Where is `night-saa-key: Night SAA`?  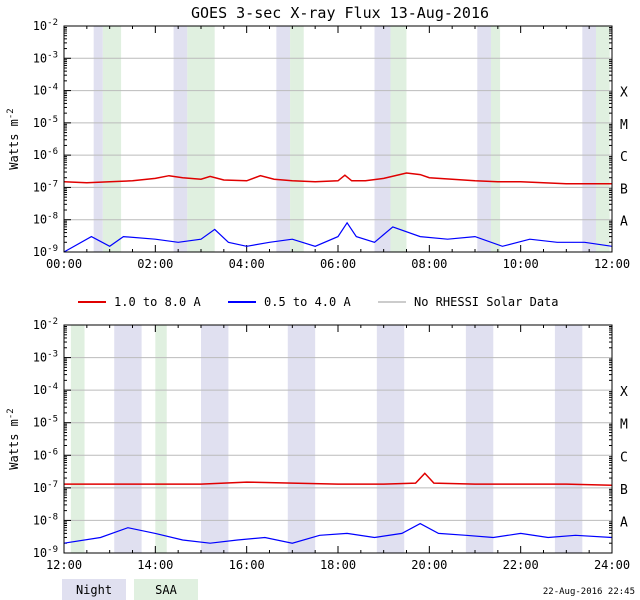 night-saa-key: Night SAA is located at coordinates (130, 589).